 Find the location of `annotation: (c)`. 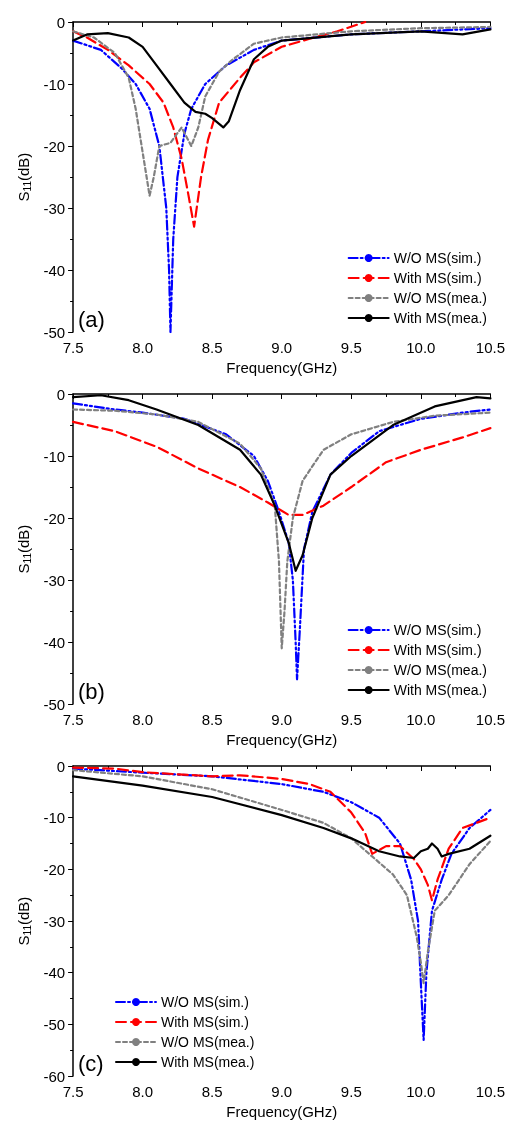

annotation: (c) is located at coordinates (91, 1063).